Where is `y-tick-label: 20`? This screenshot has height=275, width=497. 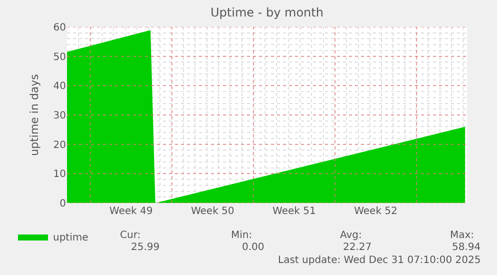 y-tick-label: 20 is located at coordinates (59, 145).